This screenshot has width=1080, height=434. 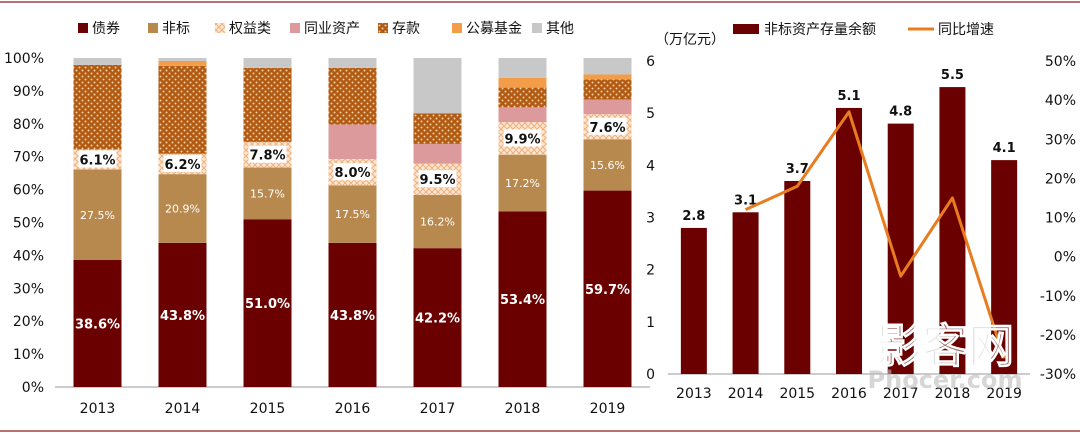 I want to click on bar-label: 27.5%, so click(x=97, y=215).